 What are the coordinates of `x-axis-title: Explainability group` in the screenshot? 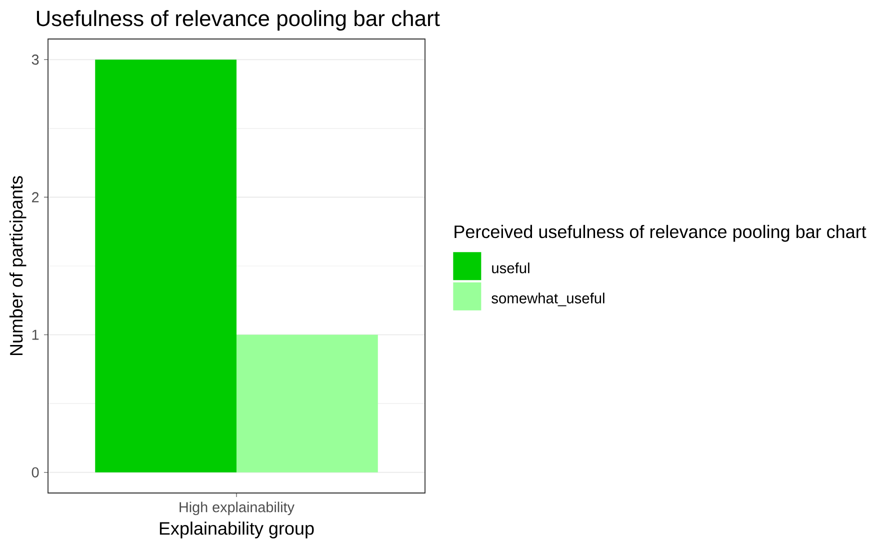 It's located at (237, 530).